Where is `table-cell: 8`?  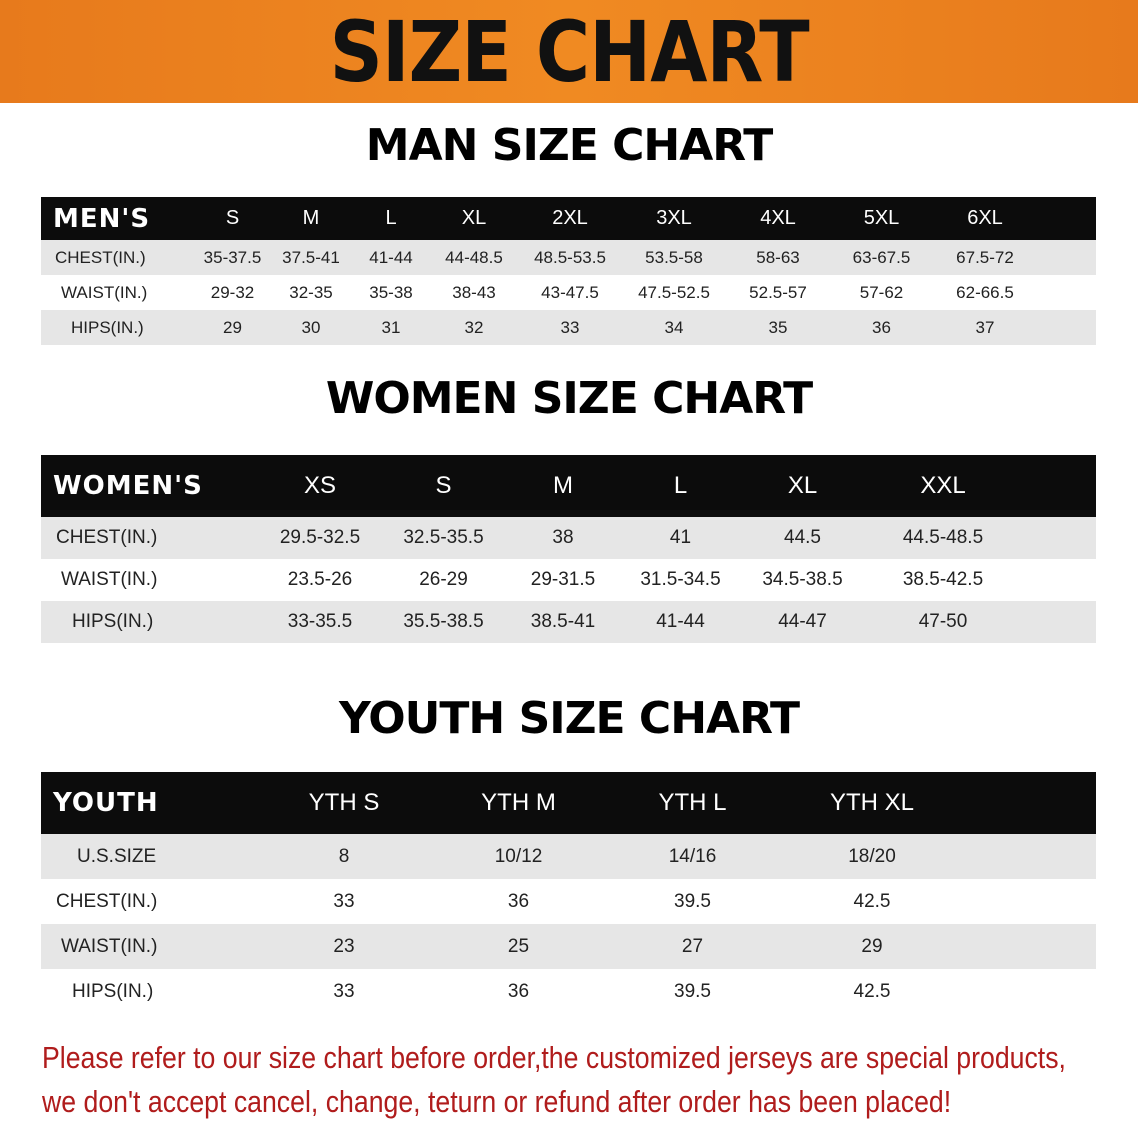
table-cell: 8 is located at coordinates (344, 856).